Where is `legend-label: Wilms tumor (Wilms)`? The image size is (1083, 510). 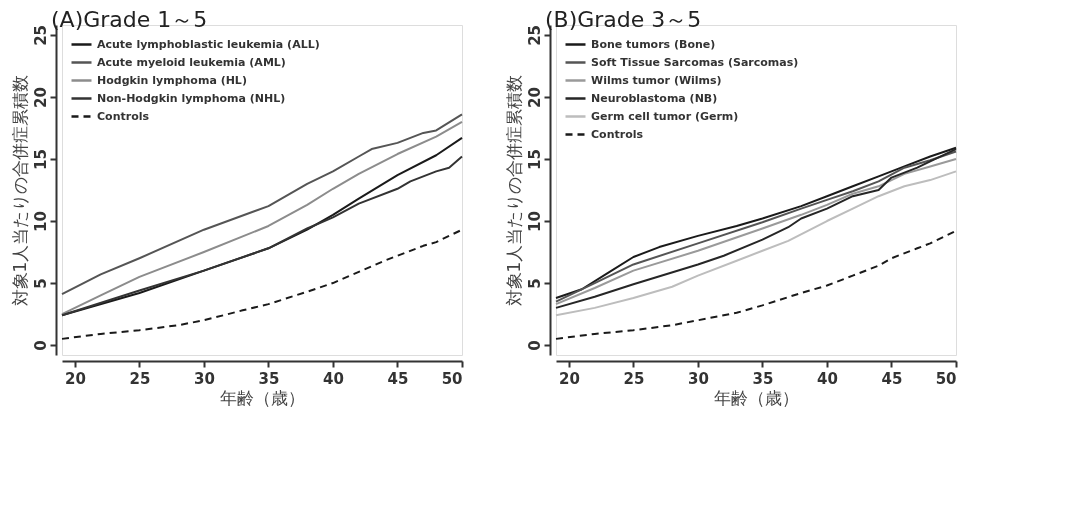
legend-label: Wilms tumor (Wilms) is located at coordinates (656, 80).